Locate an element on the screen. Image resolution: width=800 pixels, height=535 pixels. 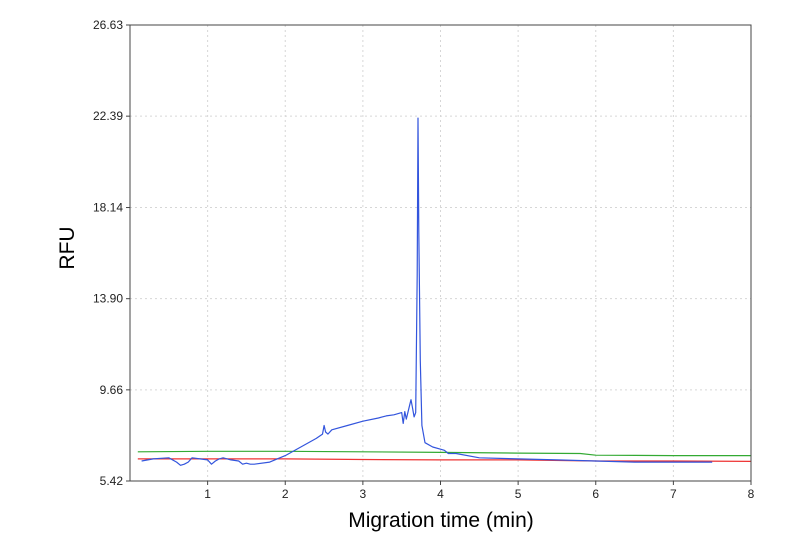
y-tick-label: 22.39 is located at coordinates (108, 116).